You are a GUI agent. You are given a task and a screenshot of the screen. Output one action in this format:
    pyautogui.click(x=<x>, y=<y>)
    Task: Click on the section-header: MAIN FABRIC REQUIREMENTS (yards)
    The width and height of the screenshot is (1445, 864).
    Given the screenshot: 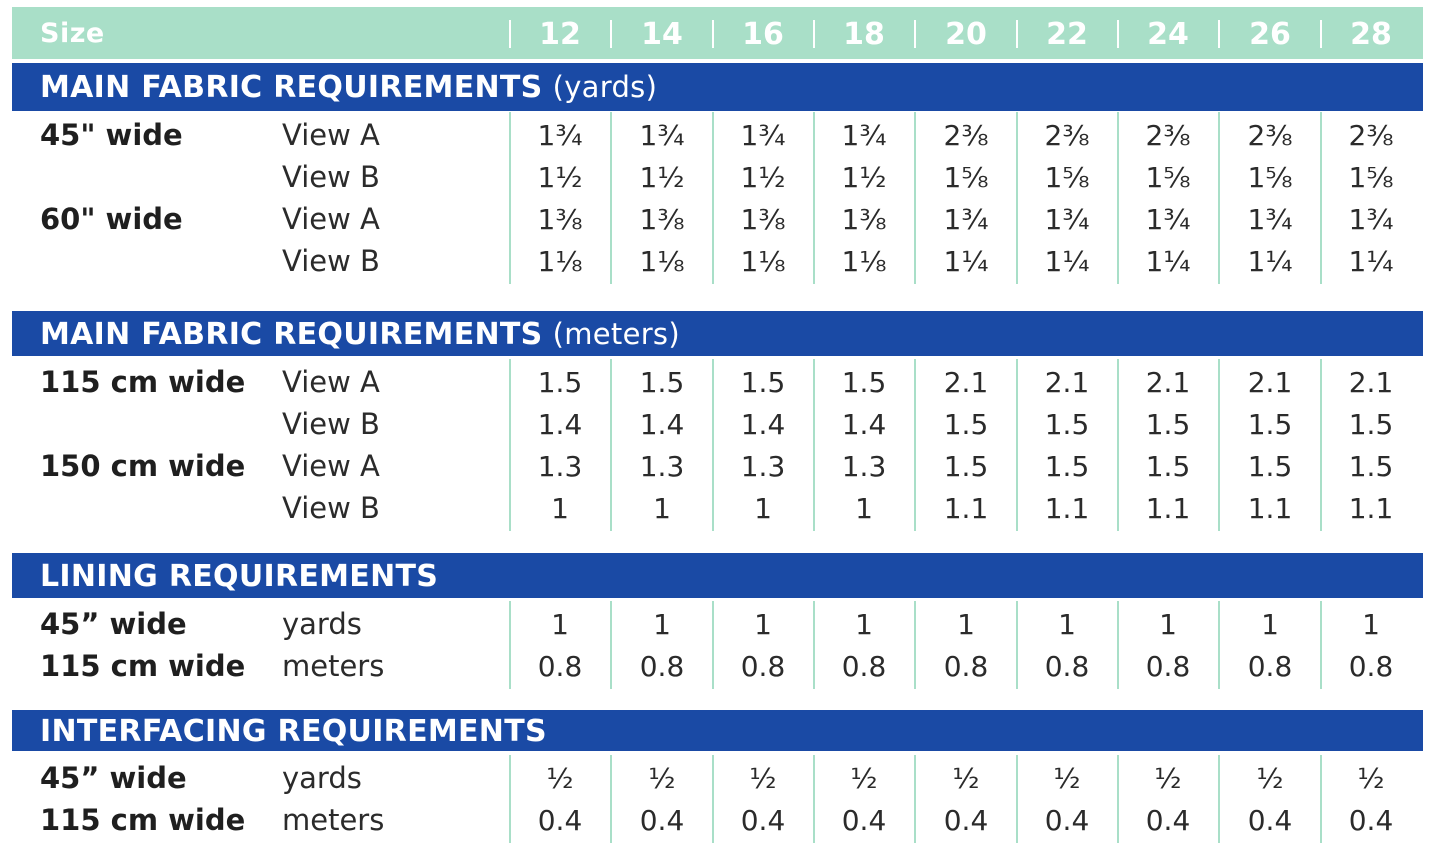 What is the action you would take?
    pyautogui.click(x=717, y=87)
    